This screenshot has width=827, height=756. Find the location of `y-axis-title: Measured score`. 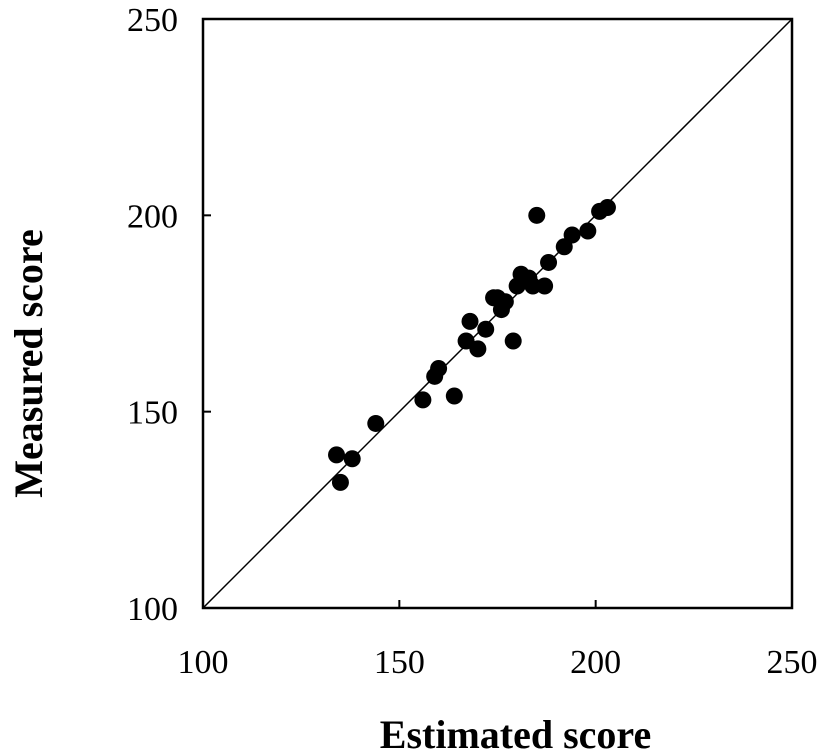

y-axis-title: Measured score is located at coordinates (28, 363).